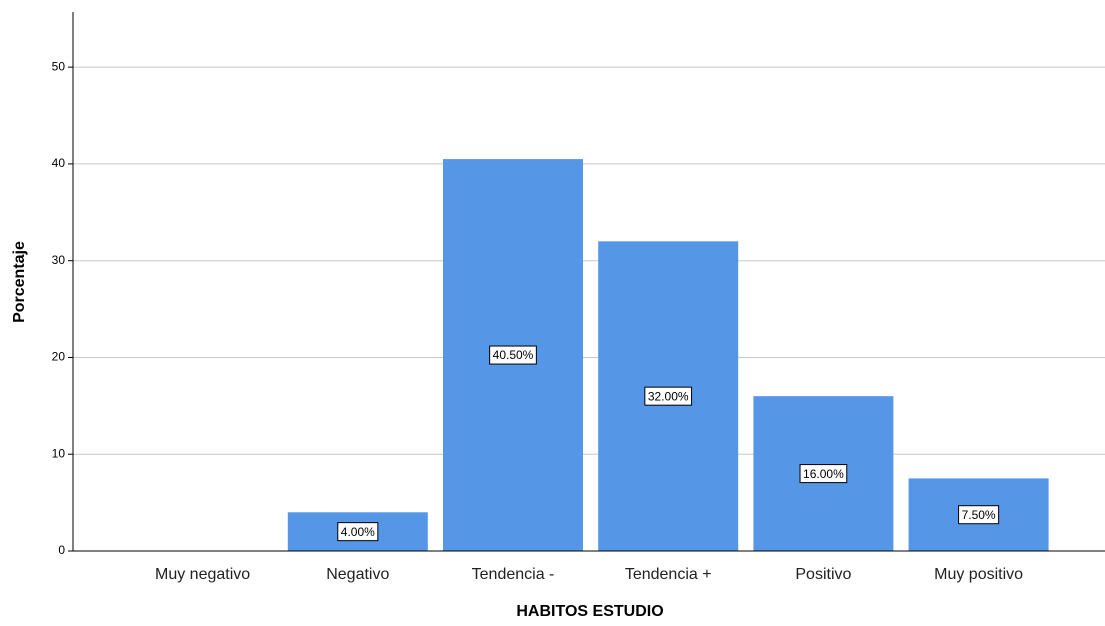 This screenshot has height=626, width=1105. What do you see at coordinates (513, 574) in the screenshot?
I see `x-tick-label: Tendencia -` at bounding box center [513, 574].